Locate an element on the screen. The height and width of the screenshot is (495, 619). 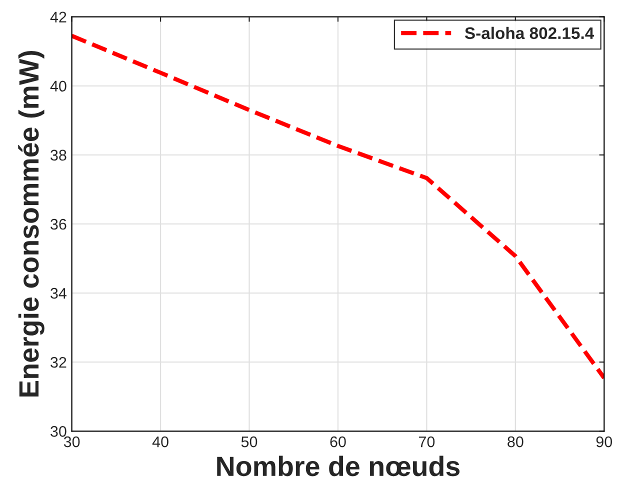
y-tick-label: 32 is located at coordinates (58, 362).